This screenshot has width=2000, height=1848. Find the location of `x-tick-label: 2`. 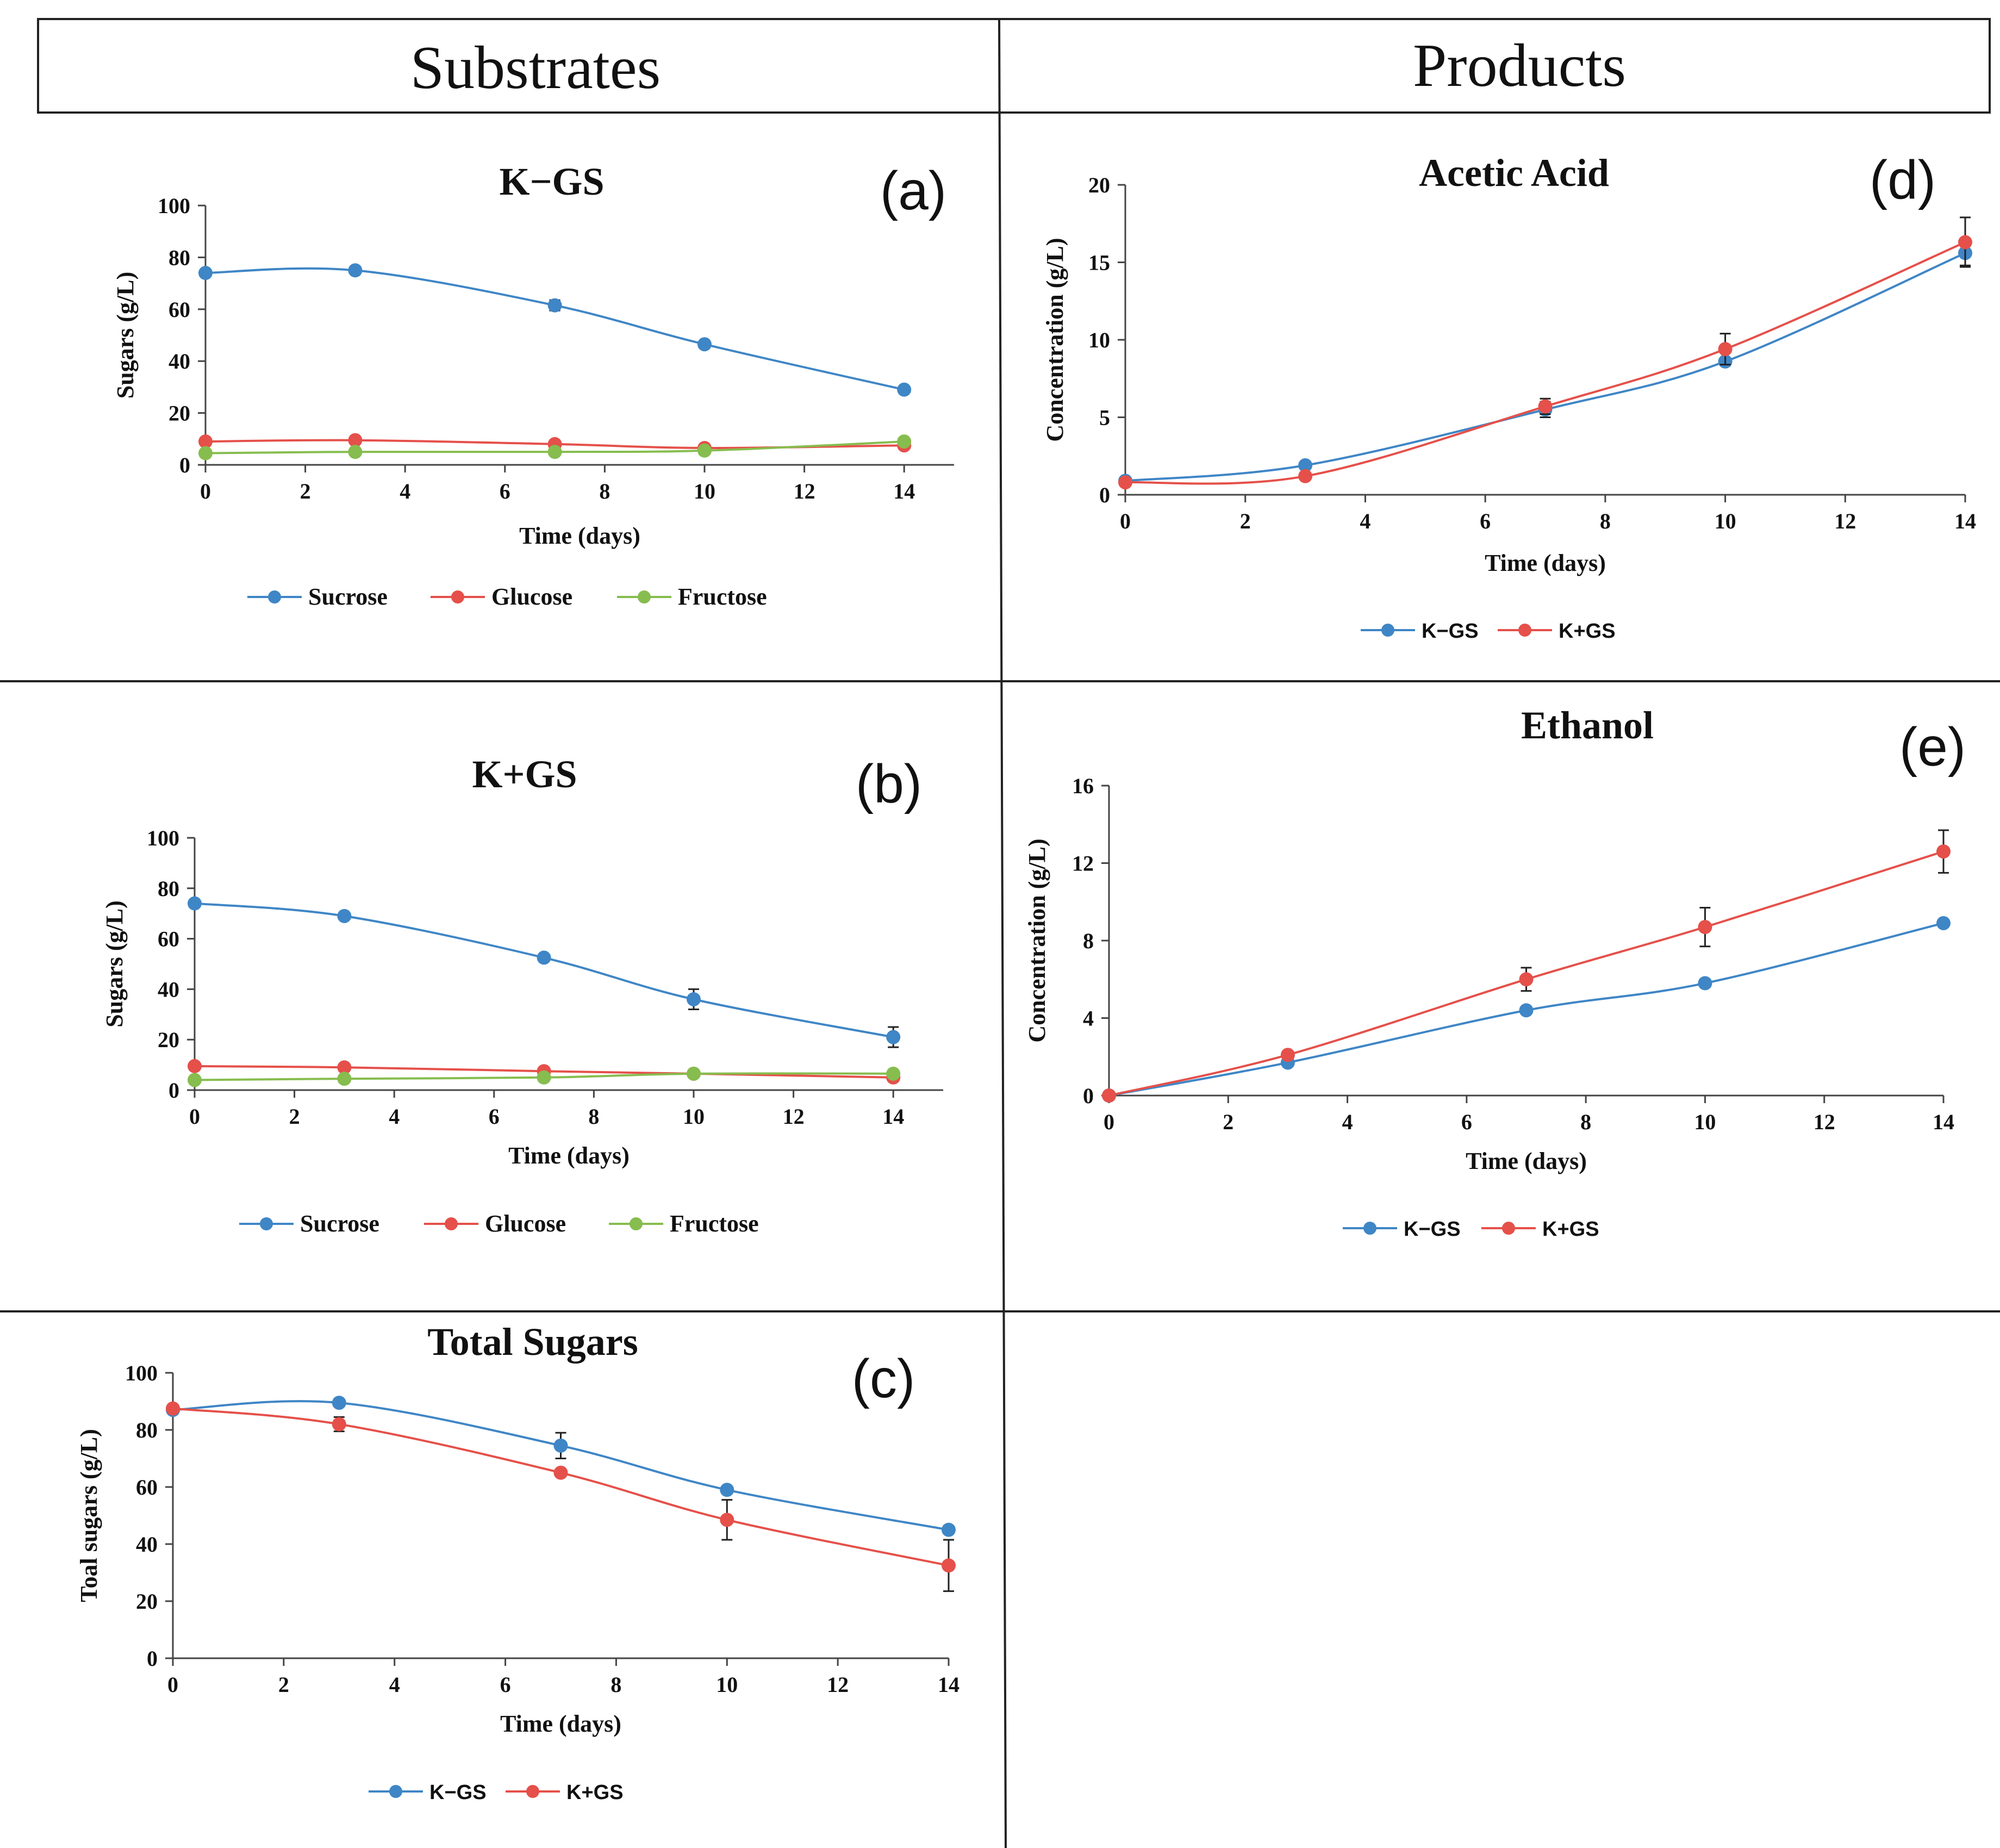

x-tick-label: 2 is located at coordinates (1245, 521).